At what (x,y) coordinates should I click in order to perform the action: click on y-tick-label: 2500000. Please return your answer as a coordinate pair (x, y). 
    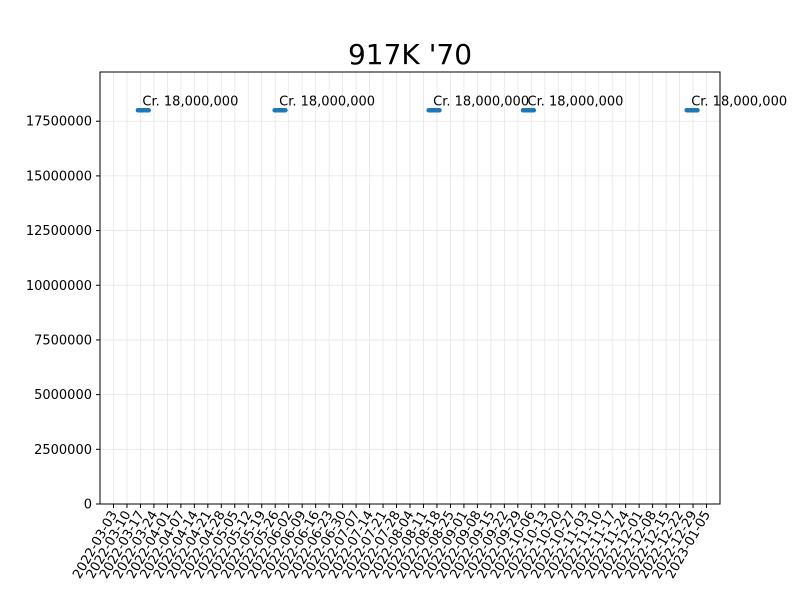
    Looking at the image, I should click on (63, 450).